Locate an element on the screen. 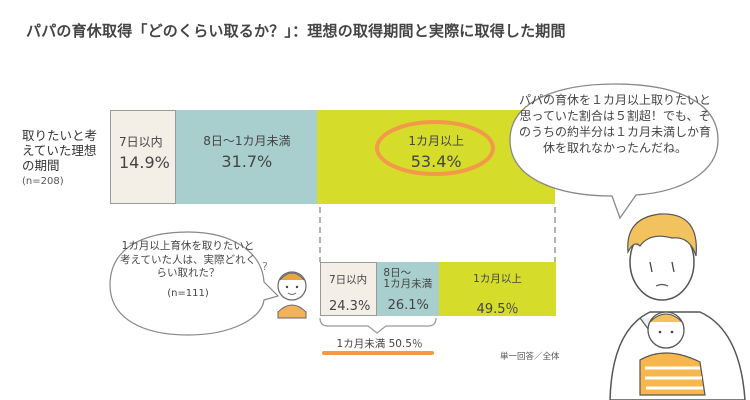  actual-sample-size: (n=111) is located at coordinates (188, 293).